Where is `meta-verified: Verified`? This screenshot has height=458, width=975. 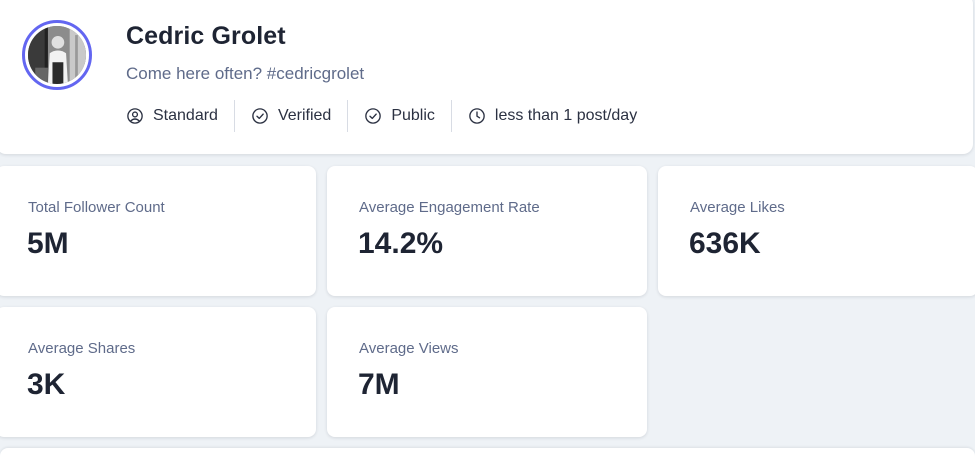
meta-verified: Verified is located at coordinates (291, 116).